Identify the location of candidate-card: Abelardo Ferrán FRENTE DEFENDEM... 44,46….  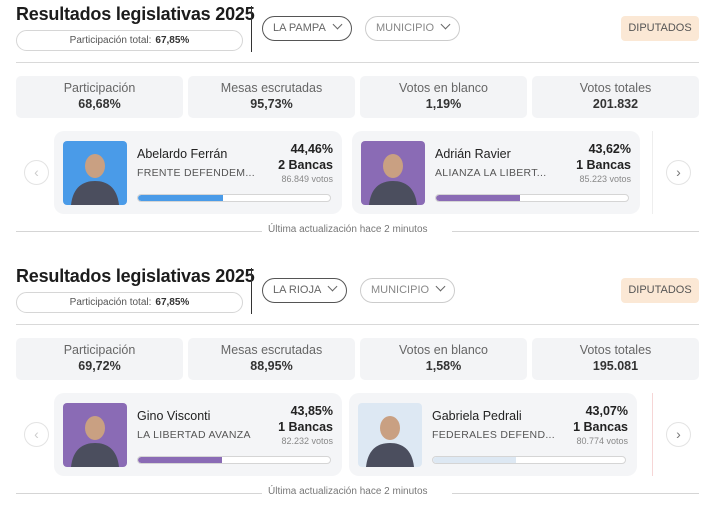
(198, 172).